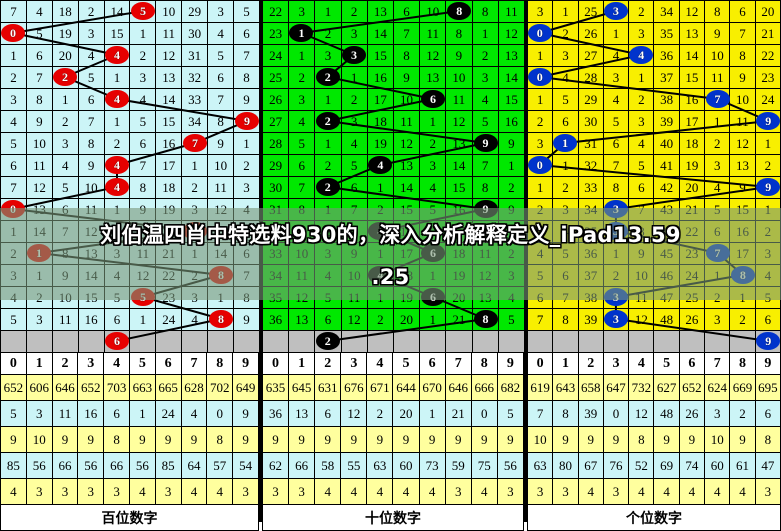 Image resolution: width=781 pixels, height=531 pixels. What do you see at coordinates (380, 387) in the screenshot?
I see `stats-cell: 671` at bounding box center [380, 387].